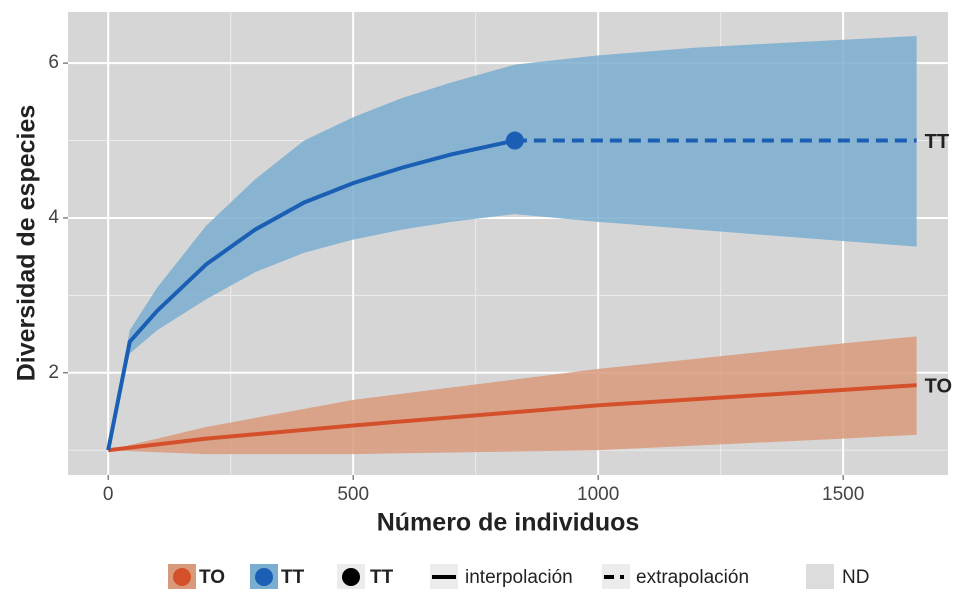 This screenshot has height=594, width=957. Describe the element at coordinates (820, 577) in the screenshot. I see `legend-swatch` at that location.